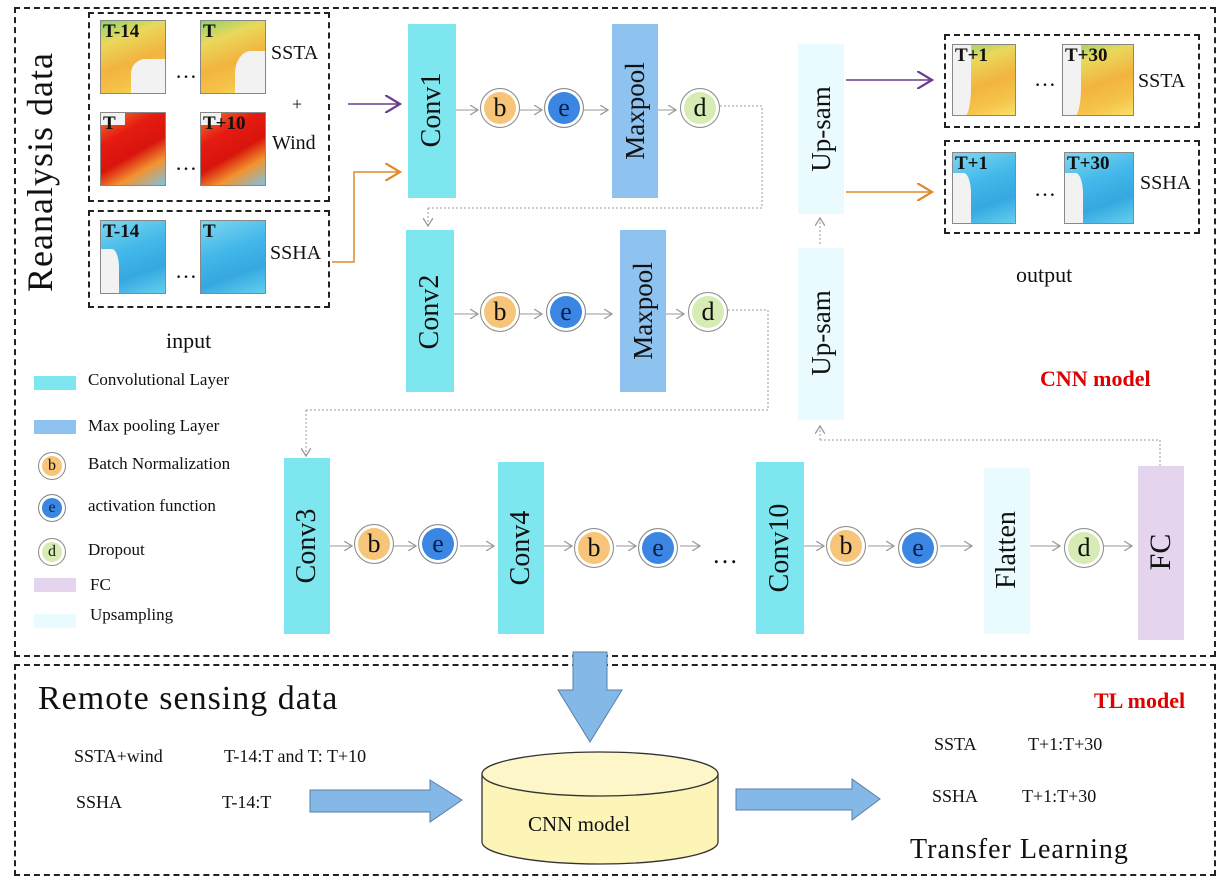  I want to click on conv1-label: Conv1, so click(431, 110).